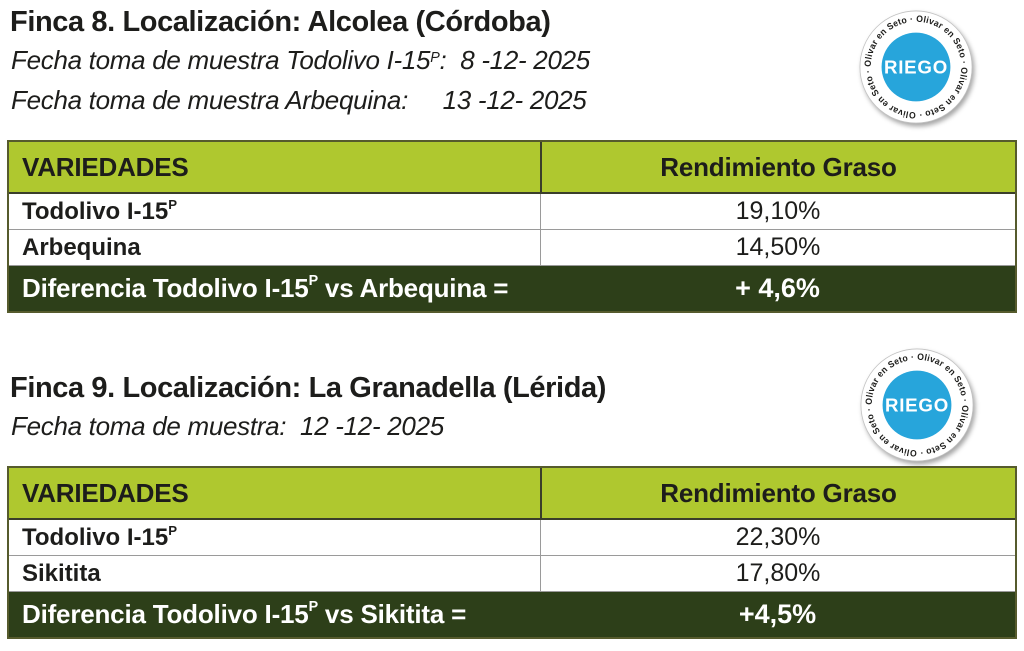 Image resolution: width=1024 pixels, height=651 pixels. I want to click on fecha-date: : 8 -12- 2025, so click(514, 60).